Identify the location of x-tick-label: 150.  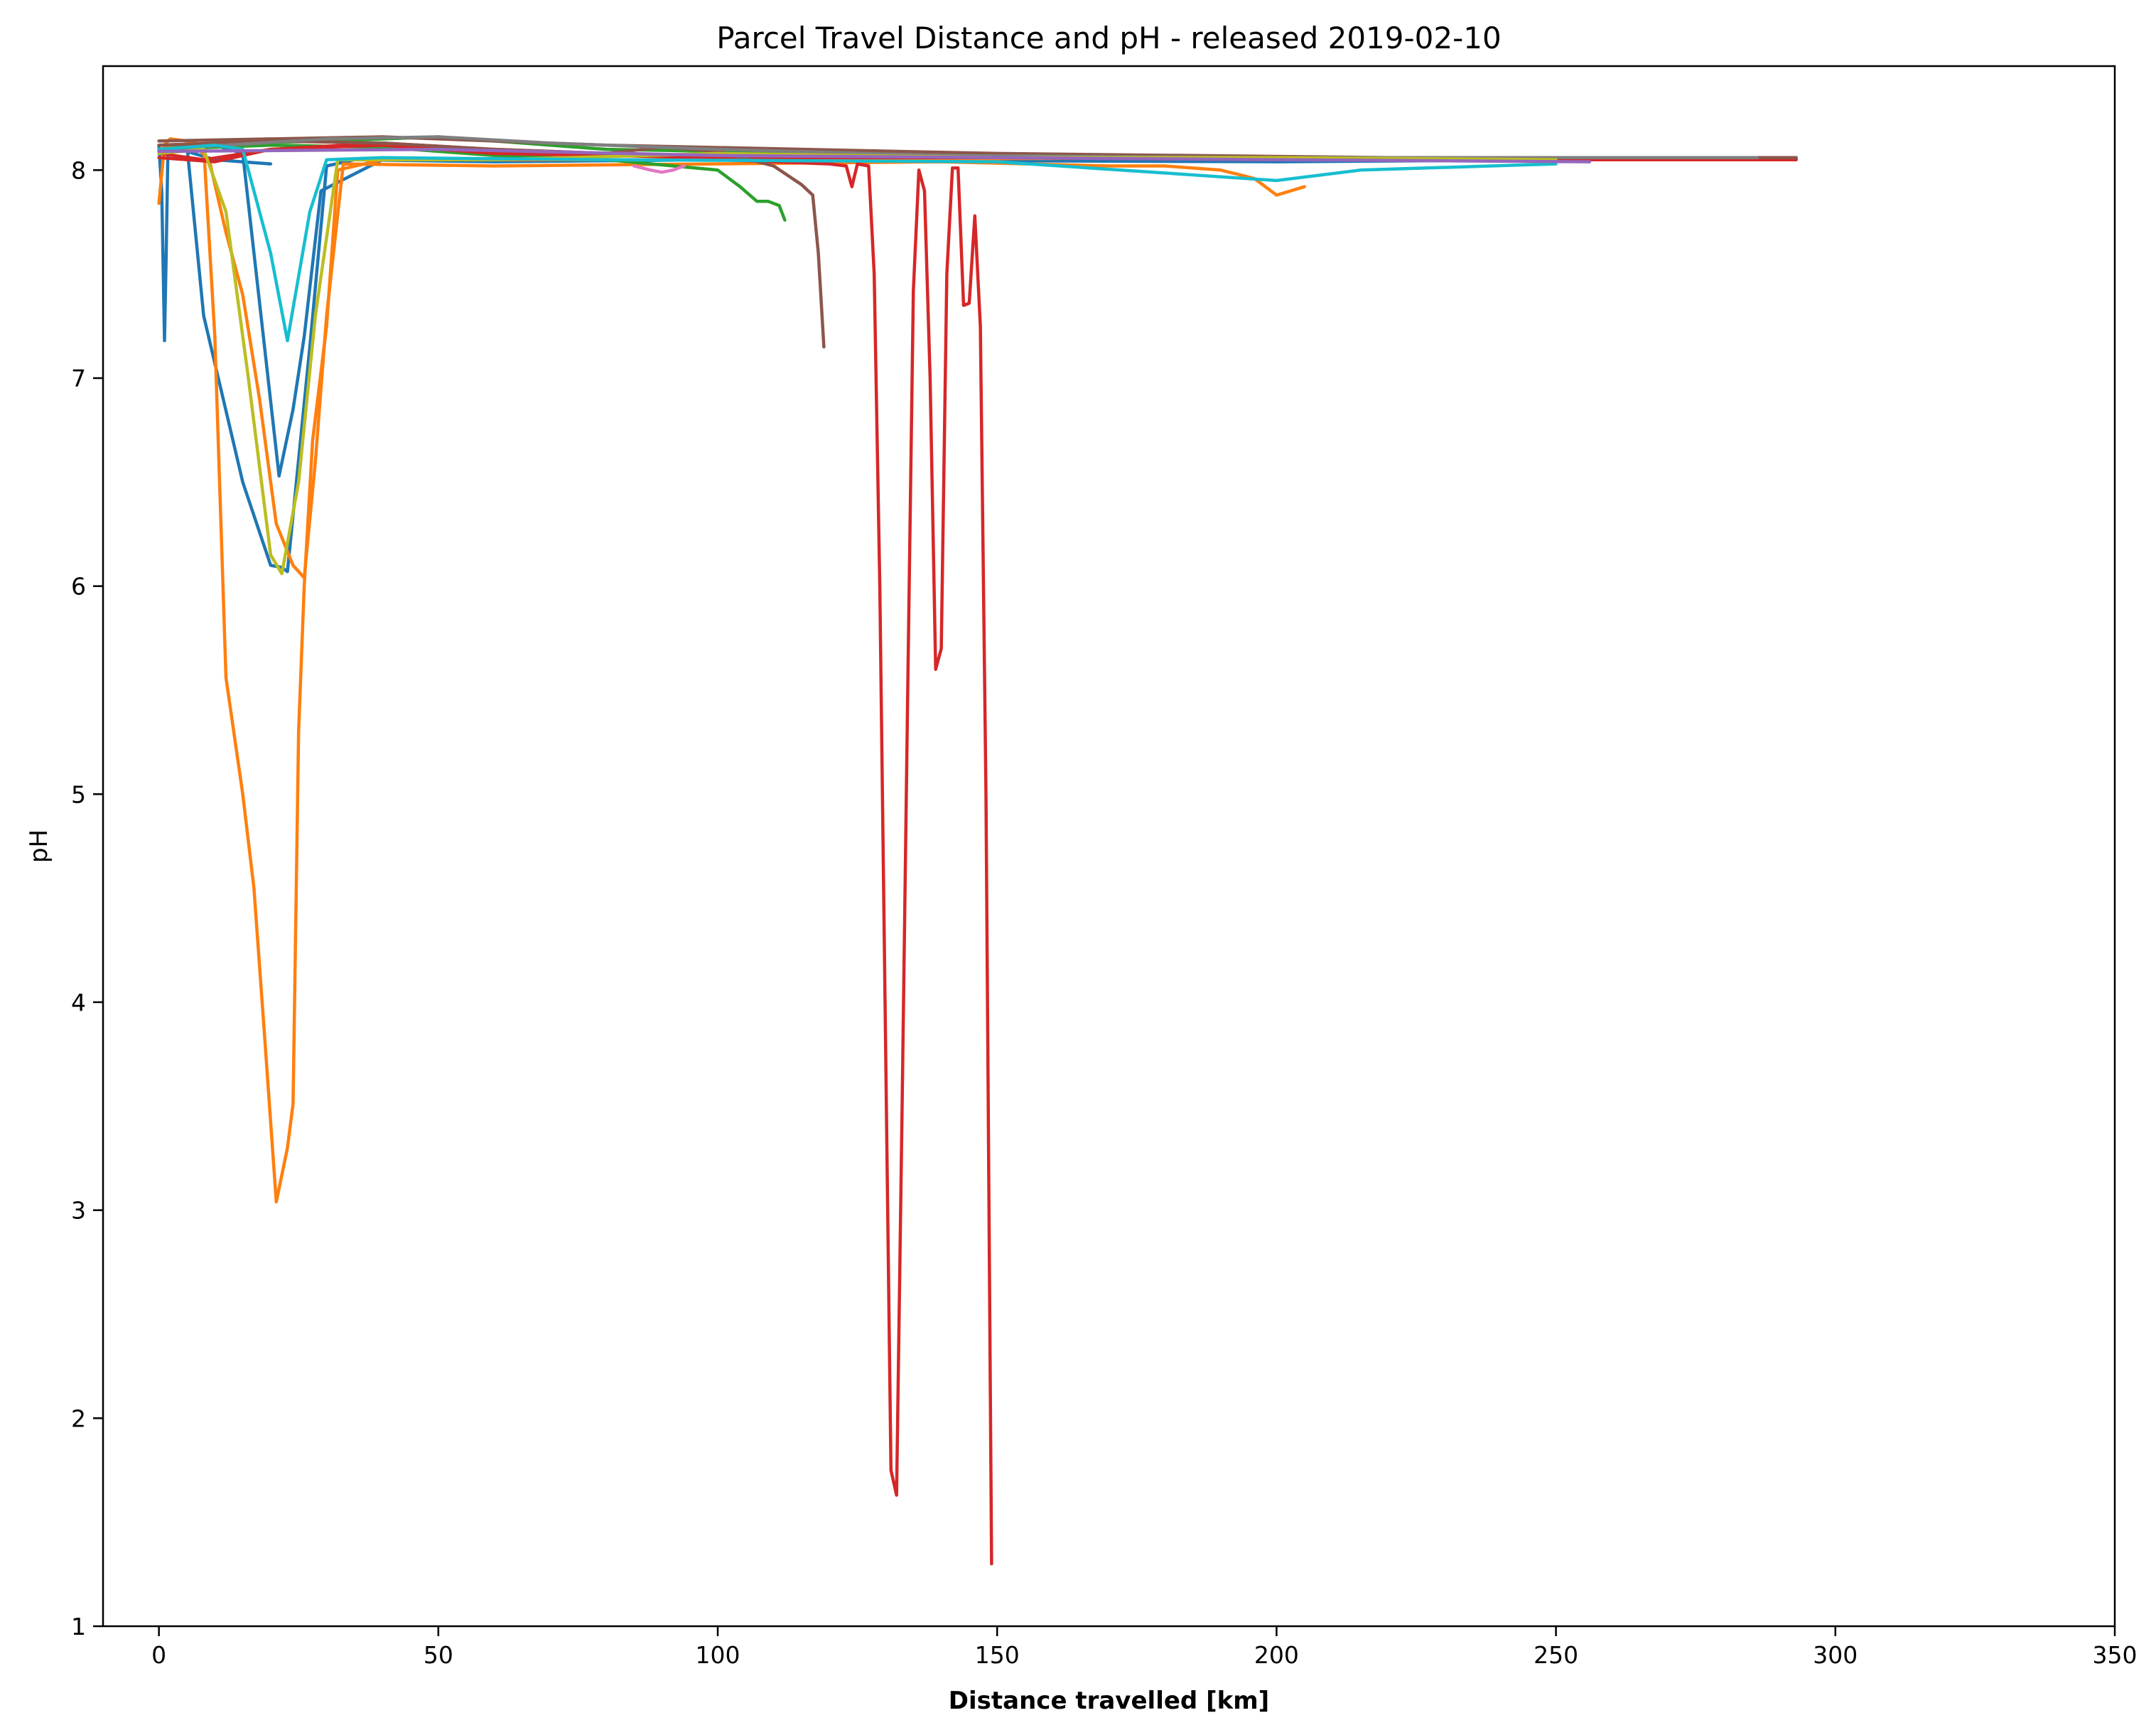
(997, 1655).